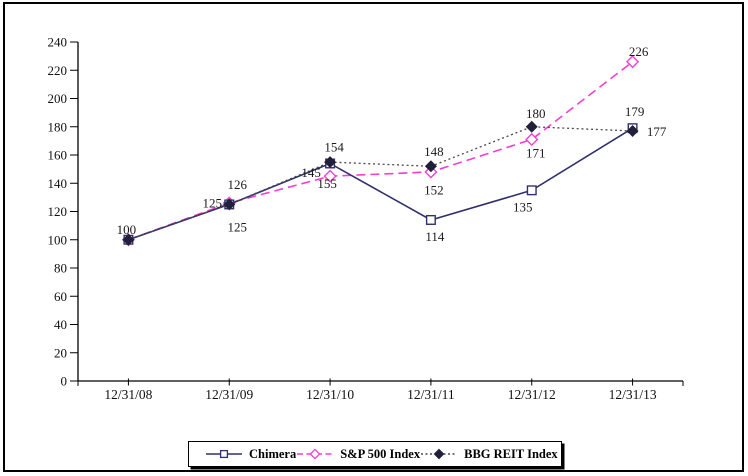 This screenshot has height=476, width=748. Describe the element at coordinates (639, 51) in the screenshot. I see `data-label: 226` at that location.